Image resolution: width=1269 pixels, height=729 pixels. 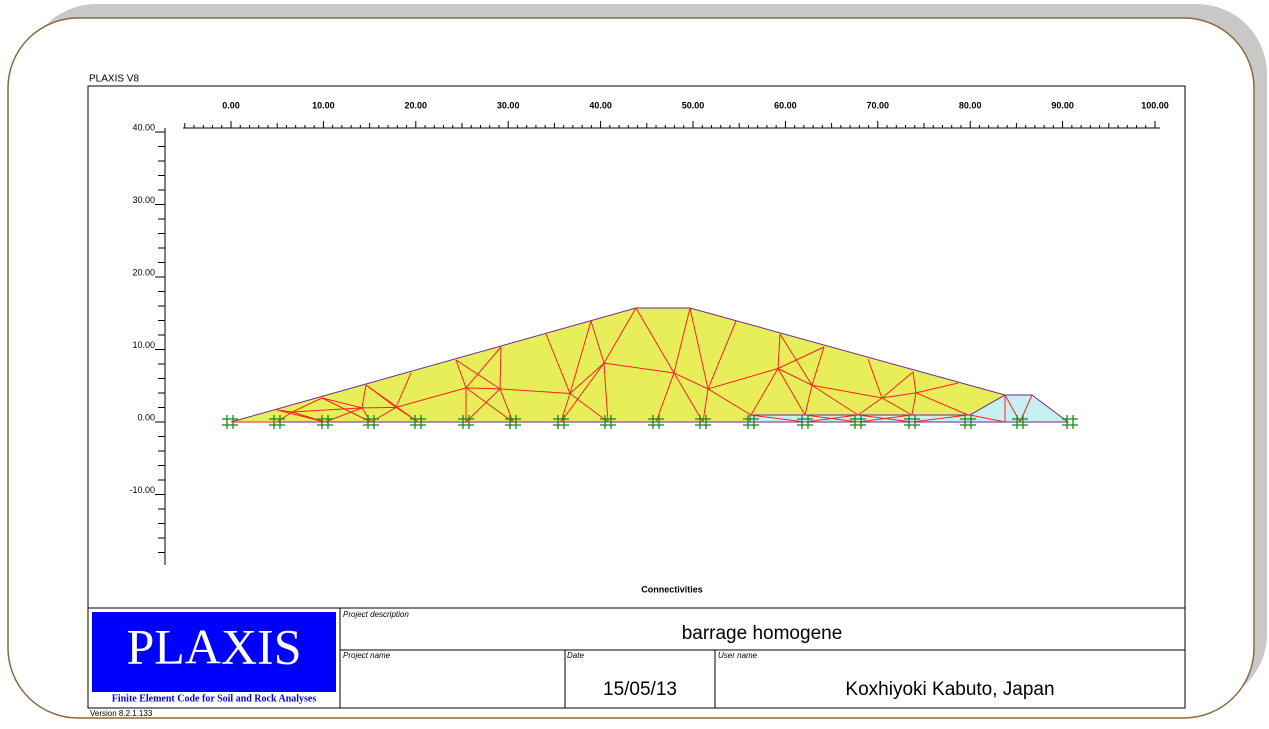 What do you see at coordinates (367, 655) in the screenshot?
I see `field-label: Project name` at bounding box center [367, 655].